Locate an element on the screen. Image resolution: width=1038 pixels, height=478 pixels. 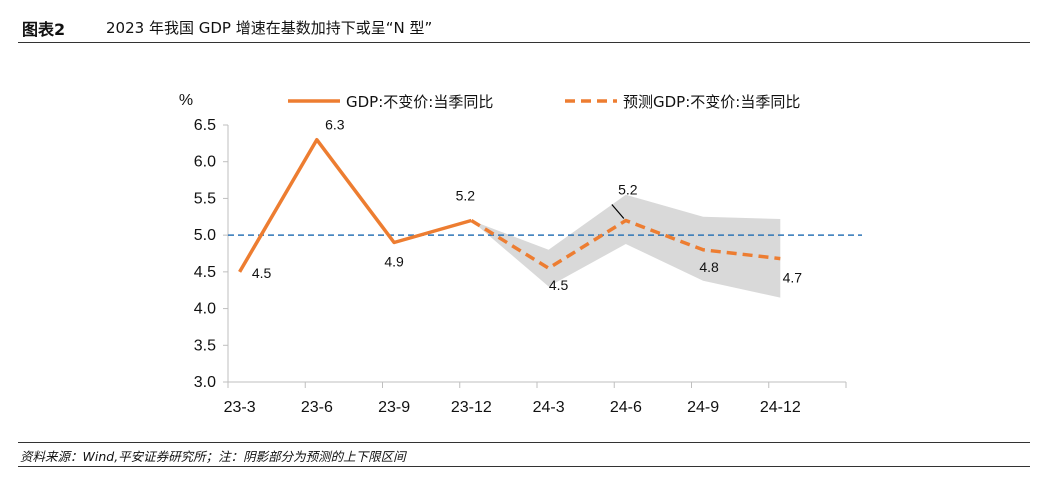
legend-label-actual: GDP:不变价:当季同比 is located at coordinates (419, 102).